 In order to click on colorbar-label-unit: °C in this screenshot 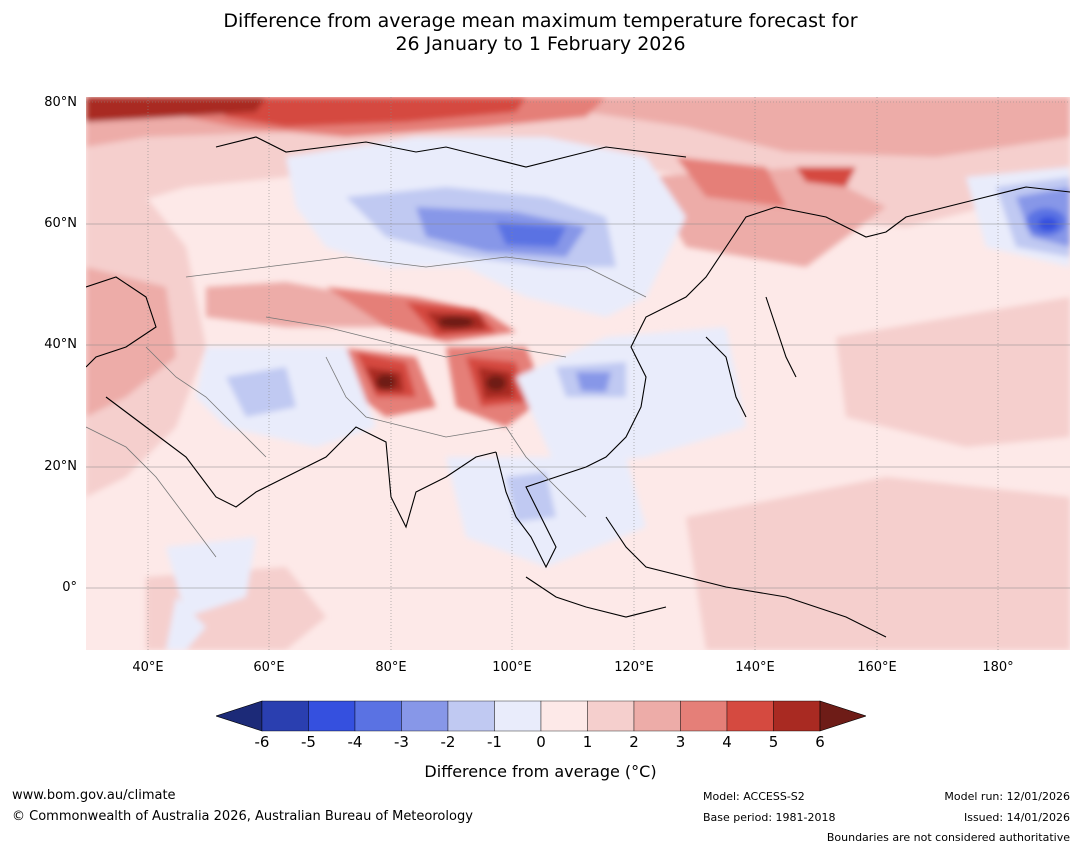, I will do `click(641, 771)`.